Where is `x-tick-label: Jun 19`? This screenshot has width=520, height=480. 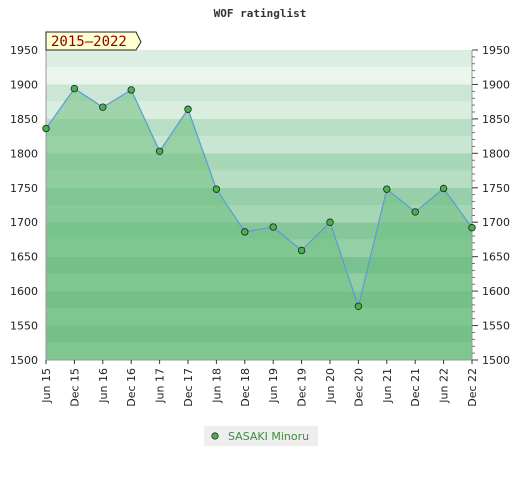
x-tick-label: Jun 19 is located at coordinates (273, 386).